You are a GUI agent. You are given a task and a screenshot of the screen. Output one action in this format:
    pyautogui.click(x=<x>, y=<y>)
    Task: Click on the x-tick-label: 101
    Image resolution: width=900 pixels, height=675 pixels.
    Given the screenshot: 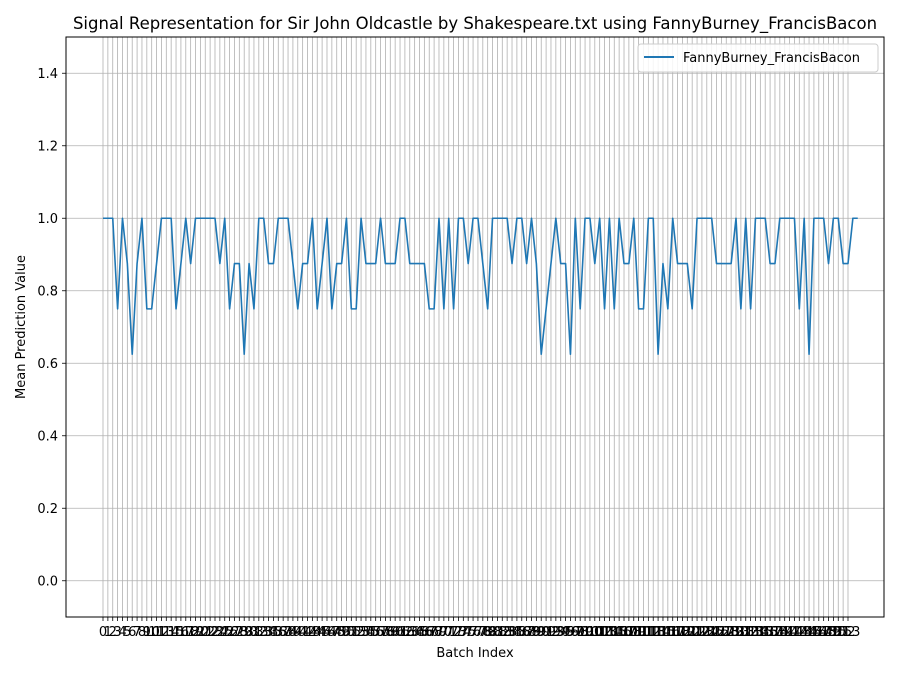 What is the action you would take?
    pyautogui.click(x=594, y=632)
    